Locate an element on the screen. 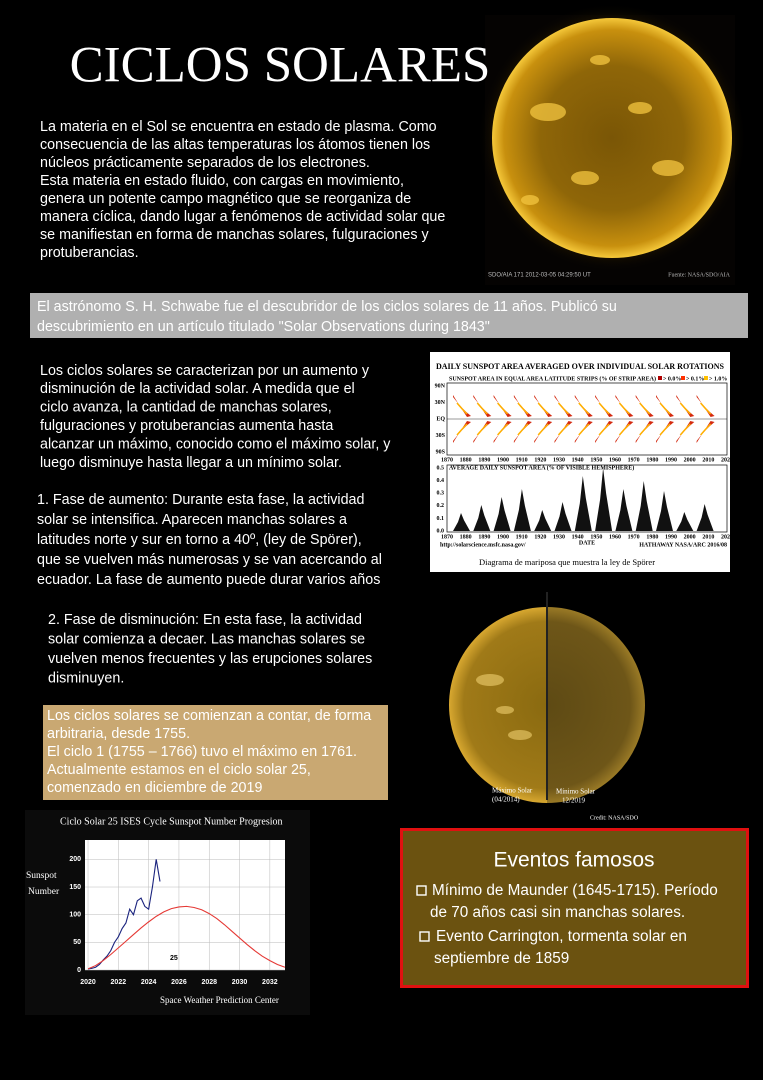  x-tick-label: 2022 is located at coordinates (119, 982).